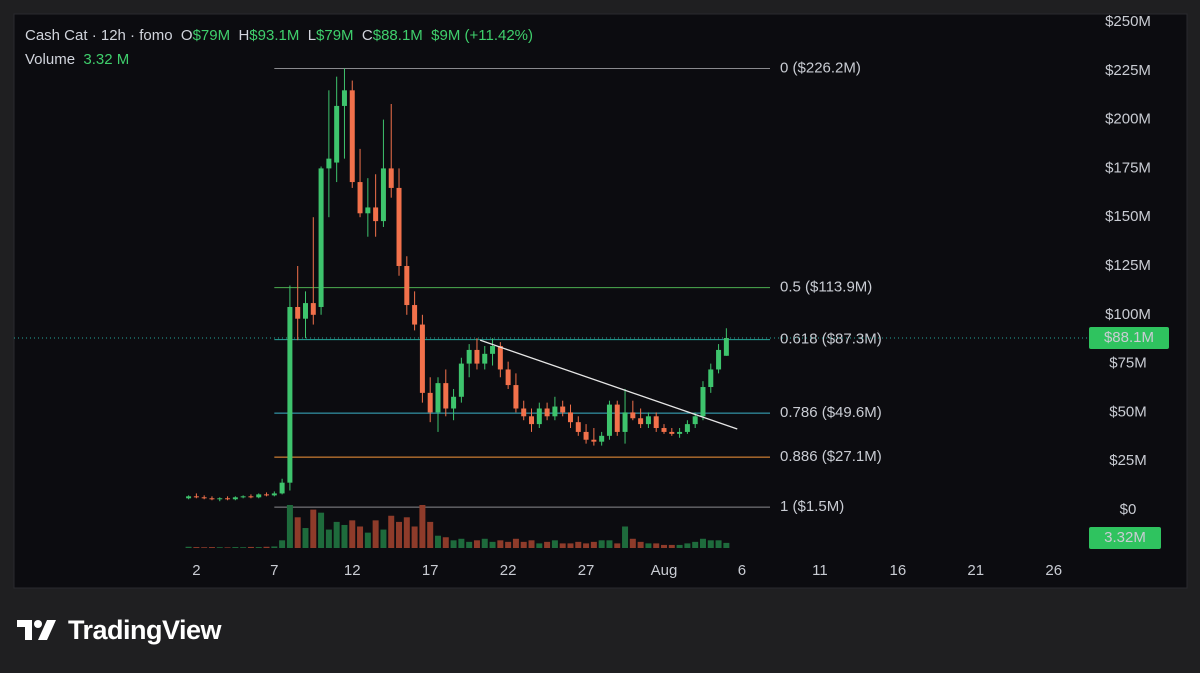  Describe the element at coordinates (1128, 70) in the screenshot. I see `y-tick-label: $225M` at that location.